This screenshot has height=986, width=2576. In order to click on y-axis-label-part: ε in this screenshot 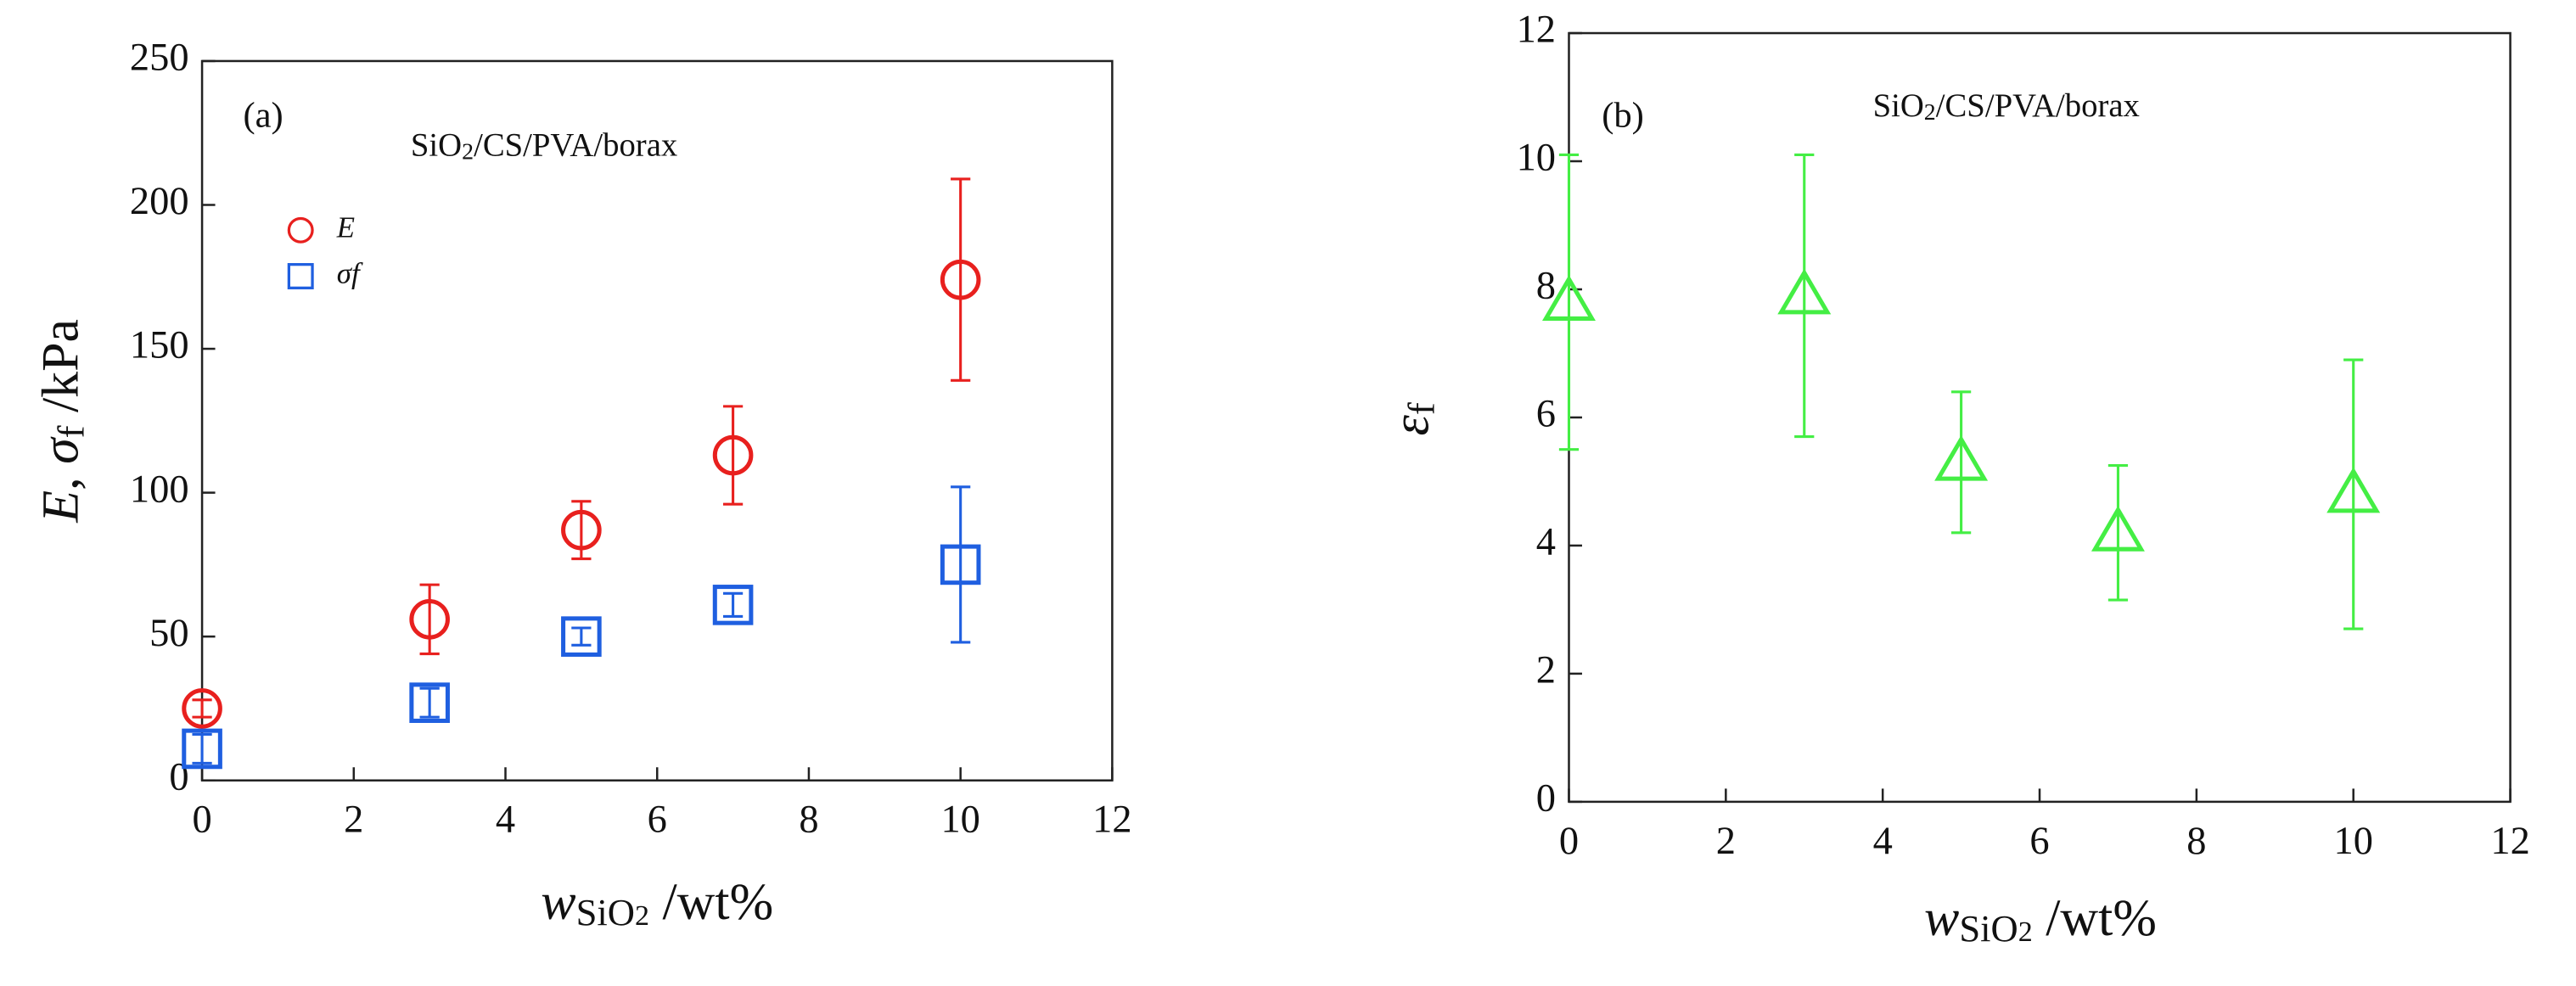, I will do `click(1411, 426)`.